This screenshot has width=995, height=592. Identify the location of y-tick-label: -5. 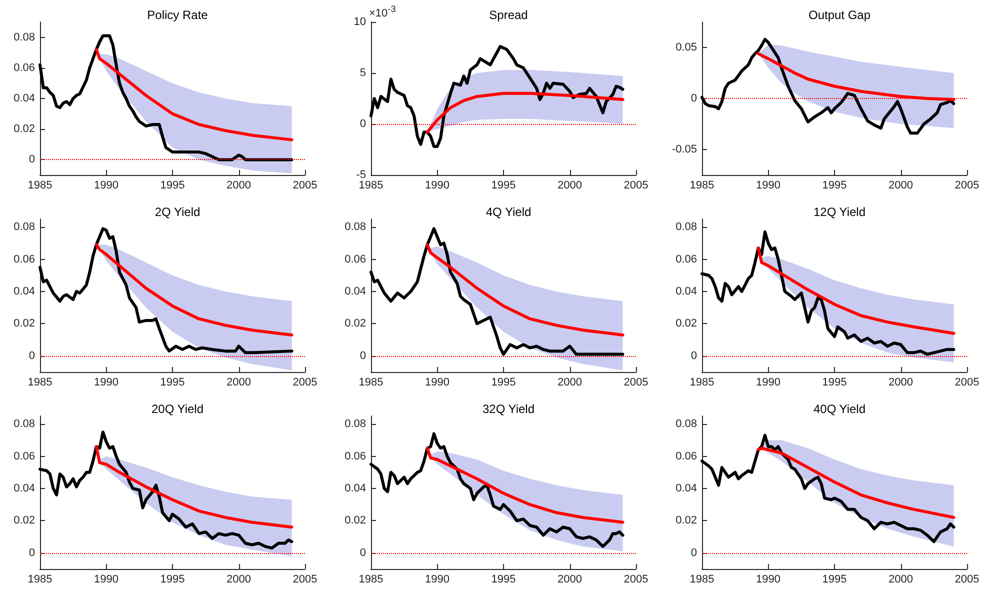
(361, 175).